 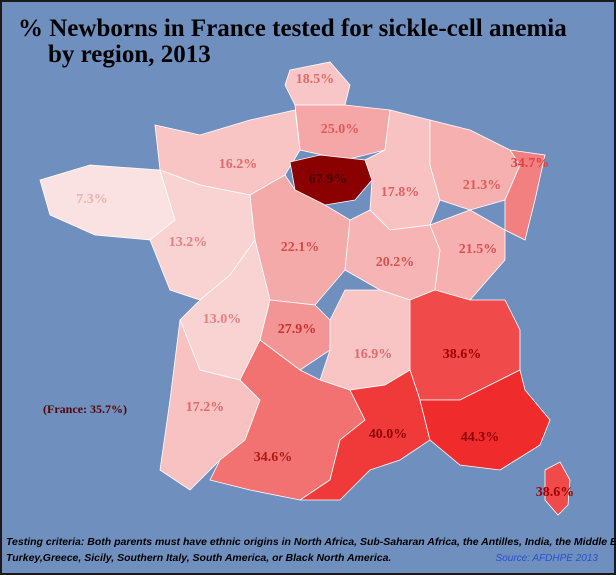 What do you see at coordinates (373, 354) in the screenshot?
I see `region-label: 16.9%` at bounding box center [373, 354].